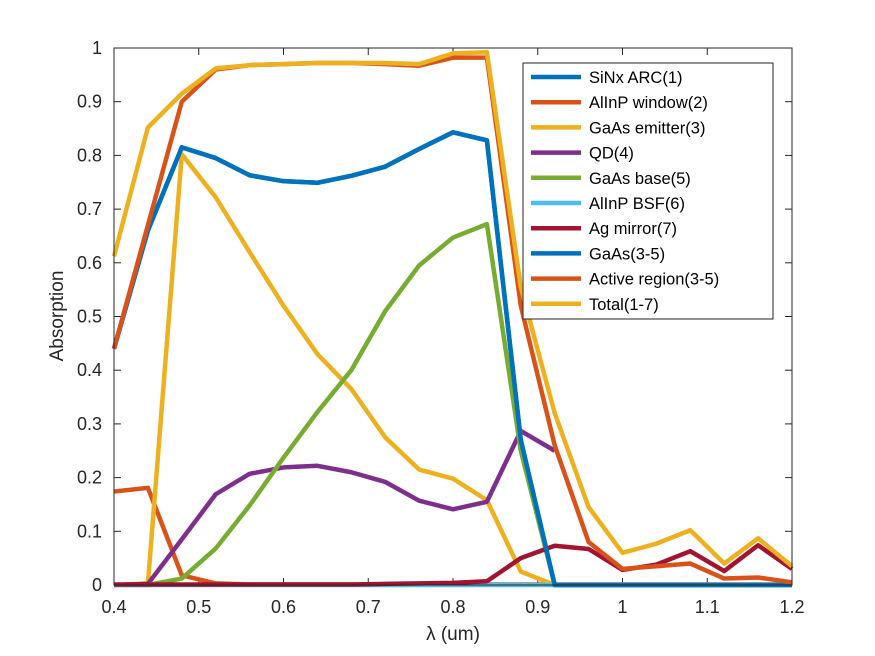  Describe the element at coordinates (113, 607) in the screenshot. I see `x-tick-label: 0.4` at that location.